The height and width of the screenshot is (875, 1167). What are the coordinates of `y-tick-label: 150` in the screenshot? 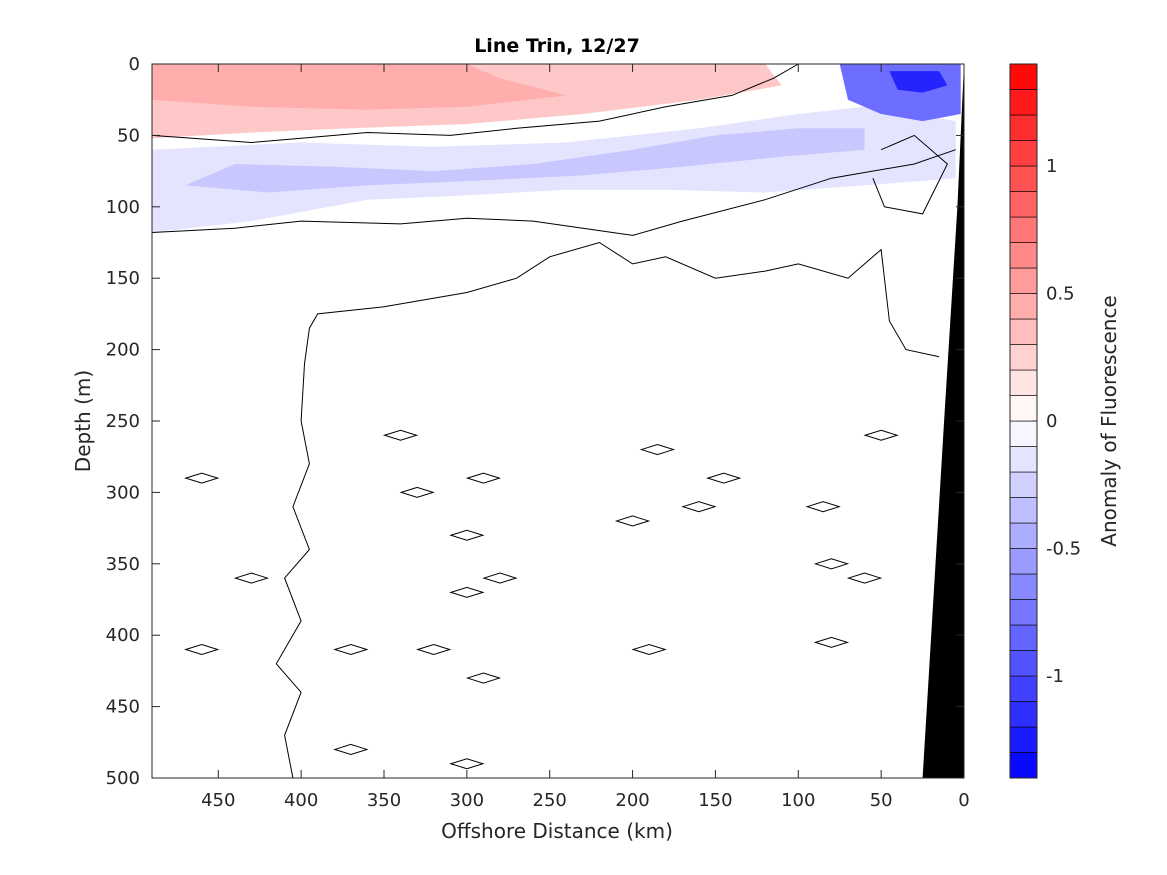 It's located at (123, 278).